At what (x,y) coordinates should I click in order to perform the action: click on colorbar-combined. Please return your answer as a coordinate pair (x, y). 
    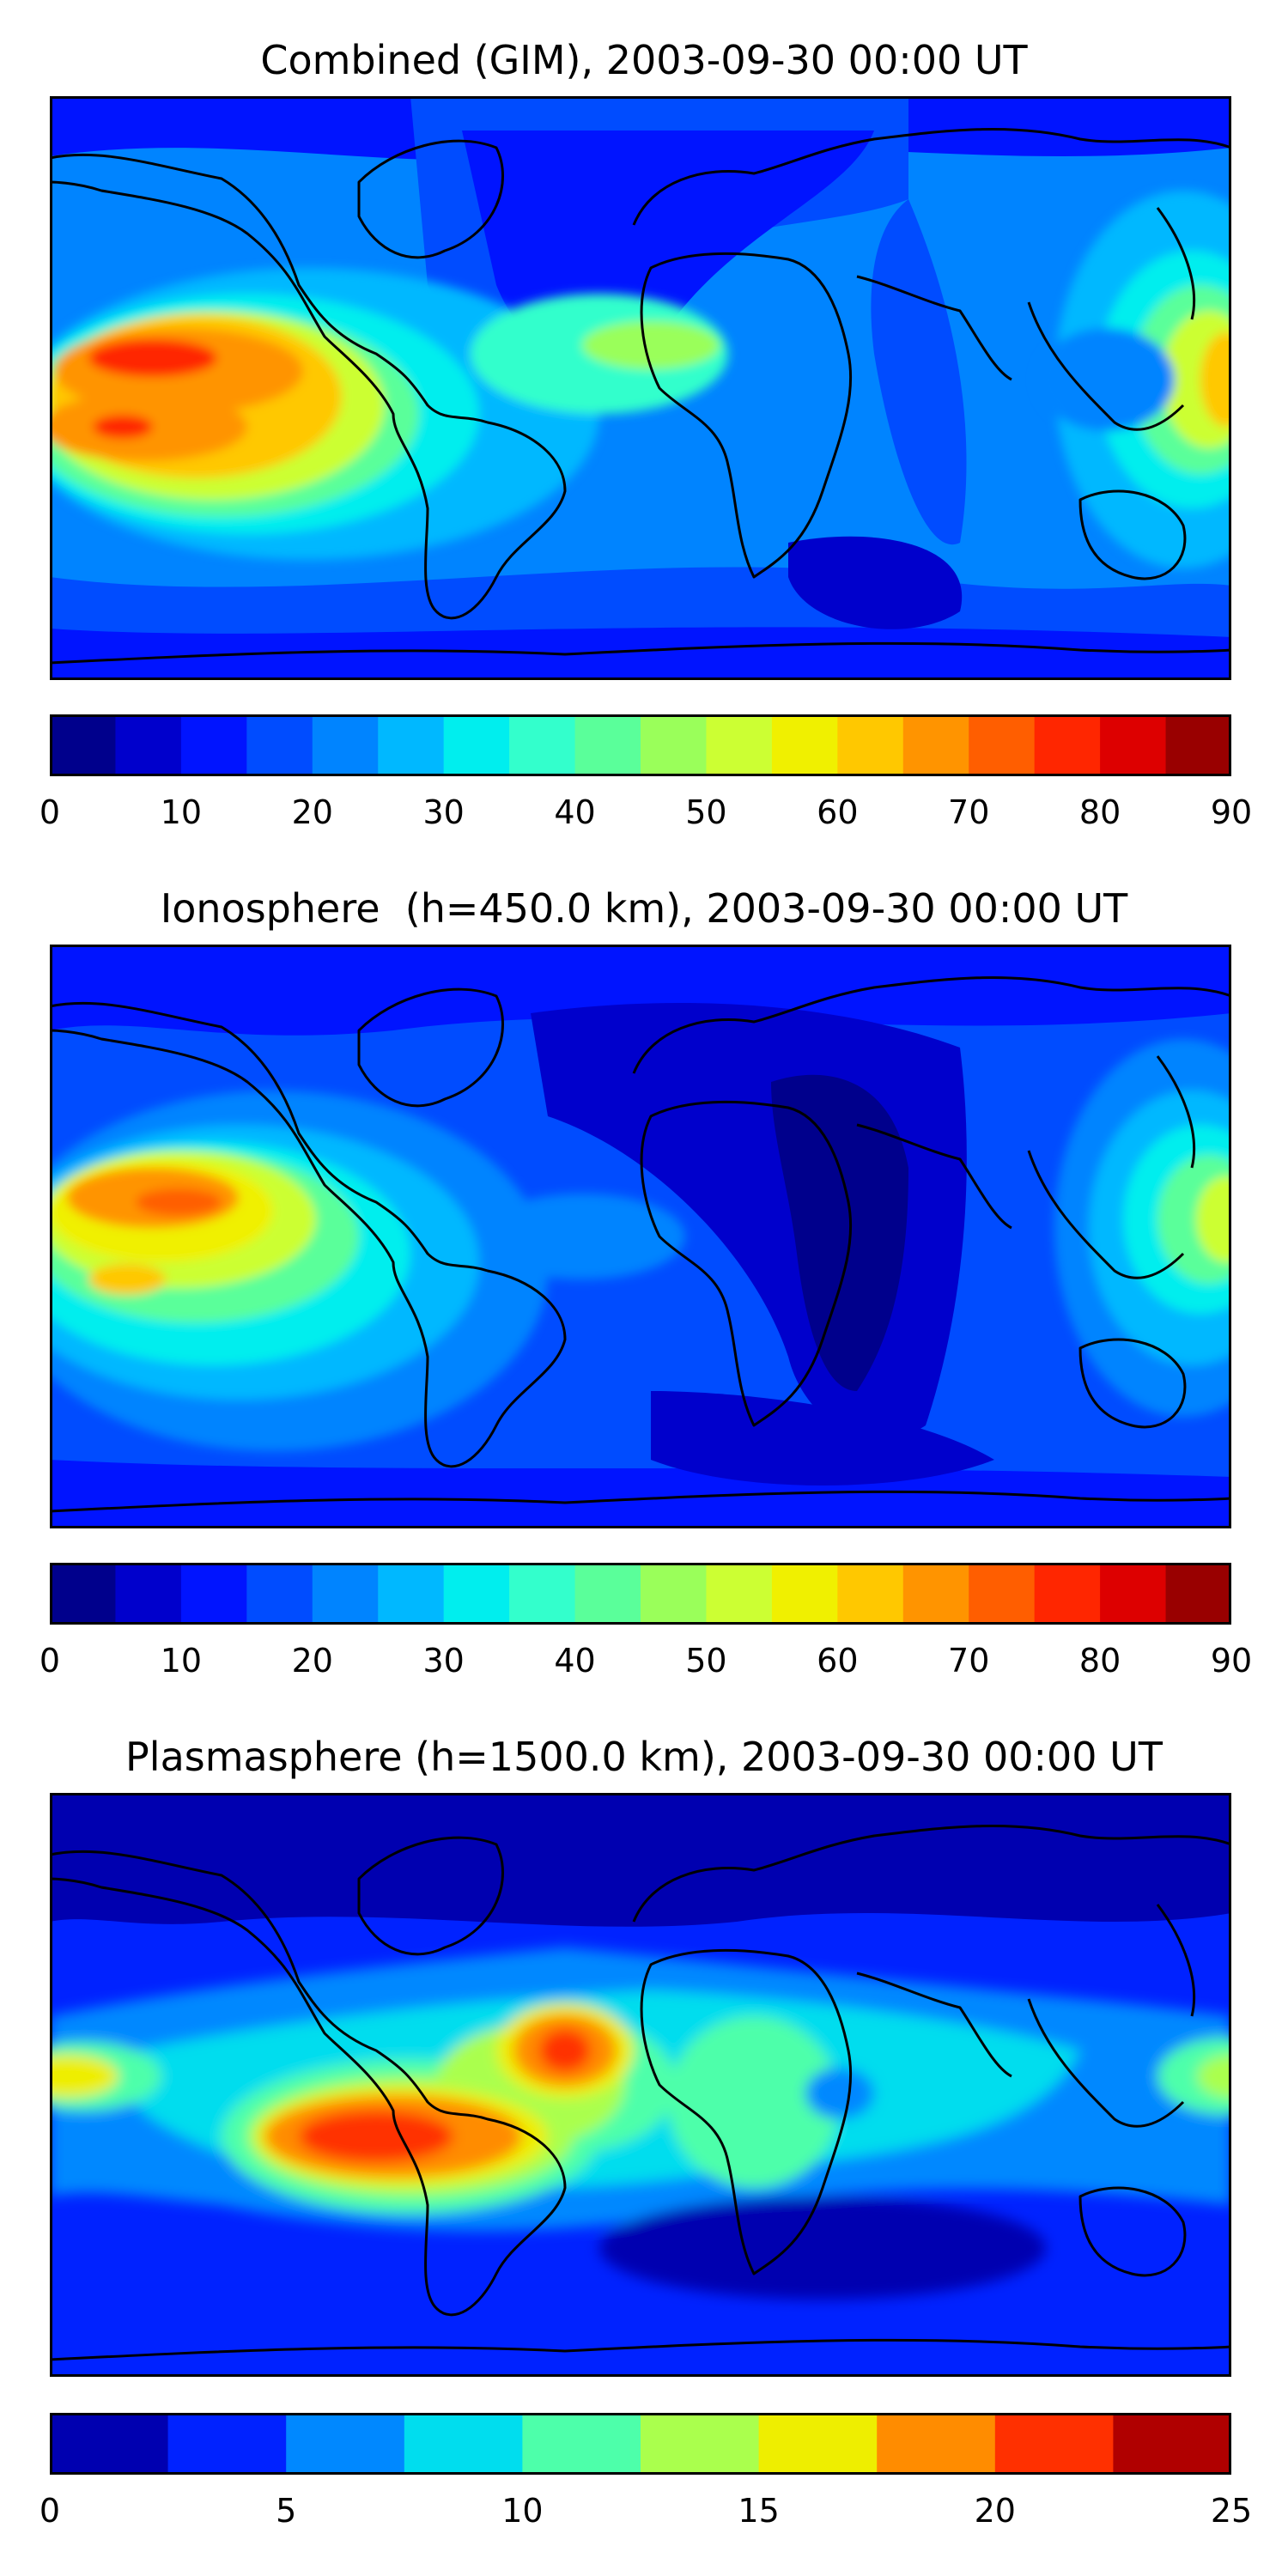
    Looking at the image, I should click on (640, 745).